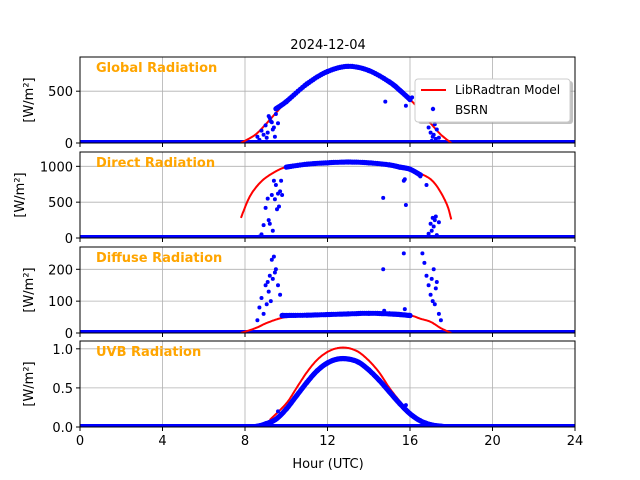 The image size is (640, 480). Describe the element at coordinates (327, 464) in the screenshot. I see `x-axis-label: Hour (UTC)` at that location.